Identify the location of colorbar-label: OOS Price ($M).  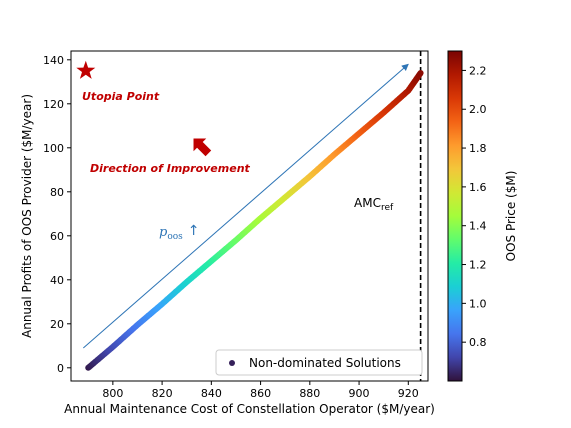
(511, 216).